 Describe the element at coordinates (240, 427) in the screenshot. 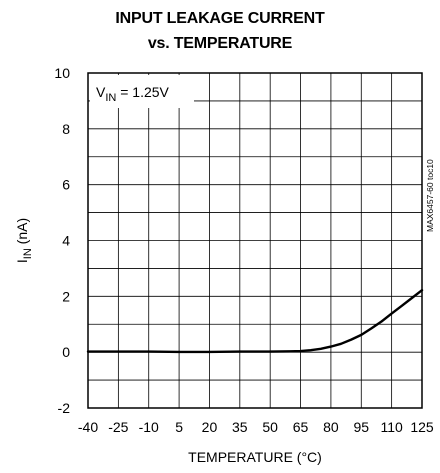

I see `x-tick-label: 35` at that location.